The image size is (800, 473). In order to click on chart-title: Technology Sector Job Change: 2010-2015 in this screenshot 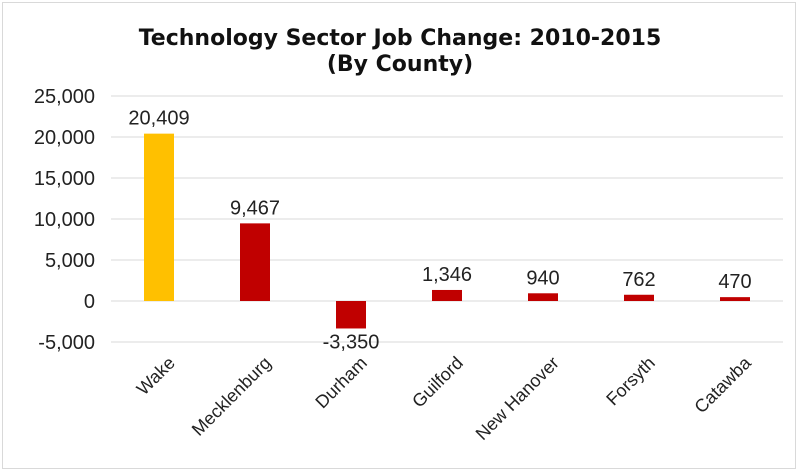, I will do `click(400, 38)`.